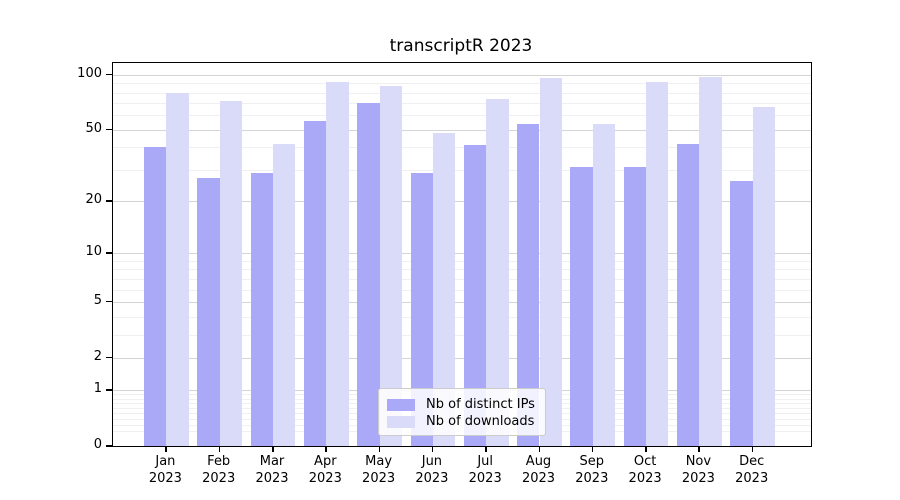  Describe the element at coordinates (688, 294) in the screenshot. I see `bar-nov-distinct-ips` at that location.